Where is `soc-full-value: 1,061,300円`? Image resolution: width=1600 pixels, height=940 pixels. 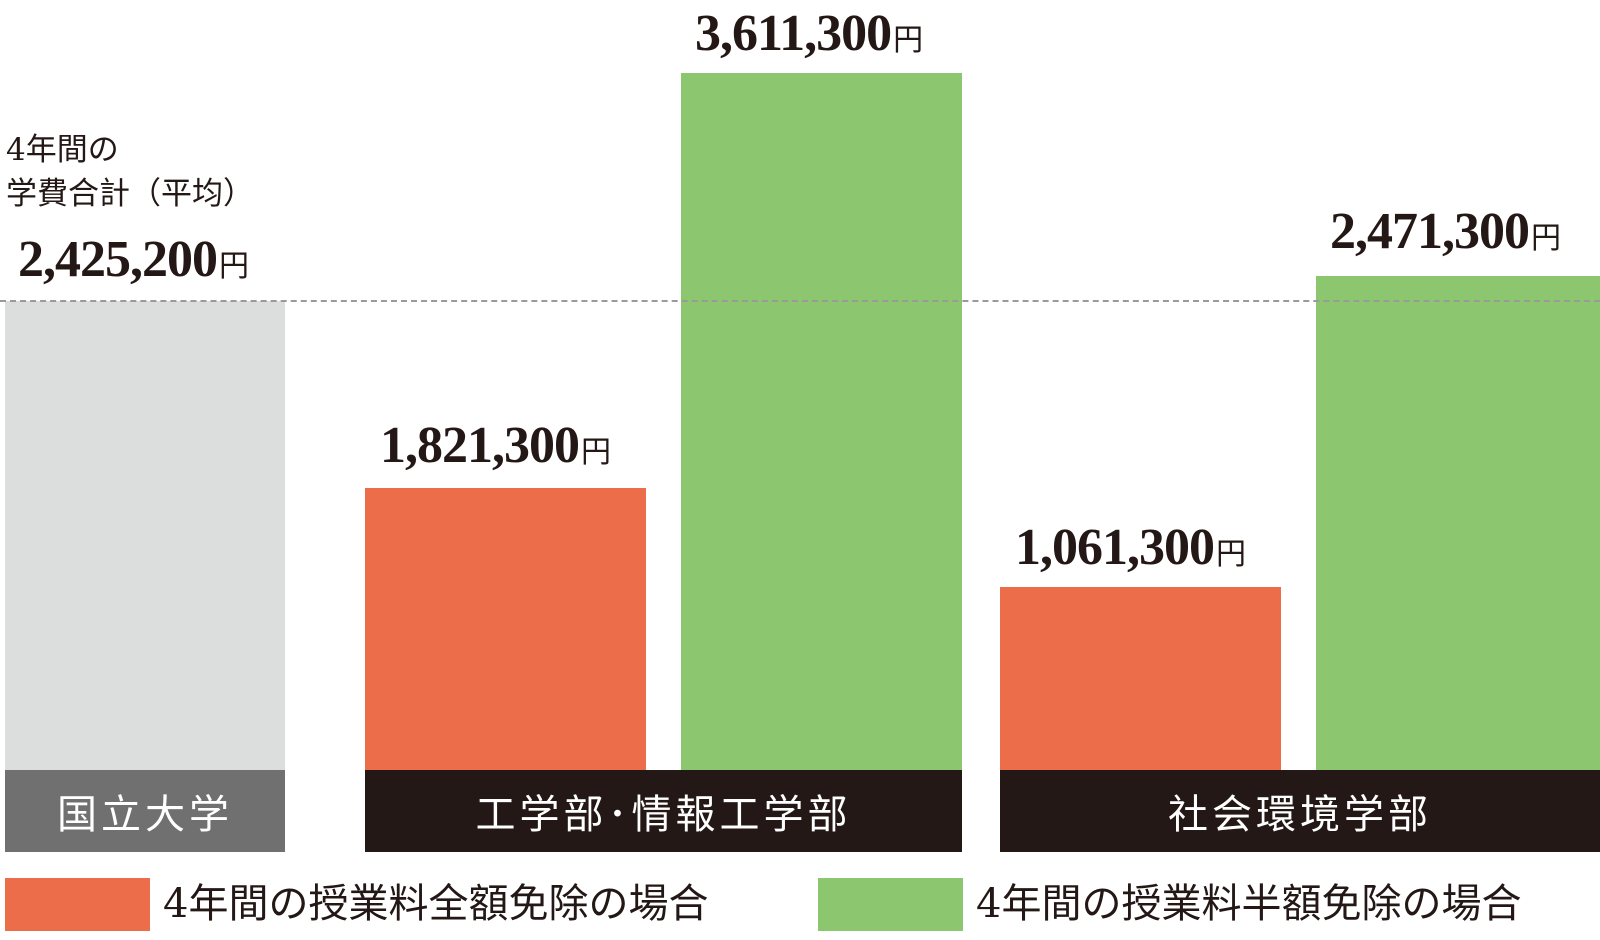 soc-full-value: 1,061,300円 is located at coordinates (1130, 547).